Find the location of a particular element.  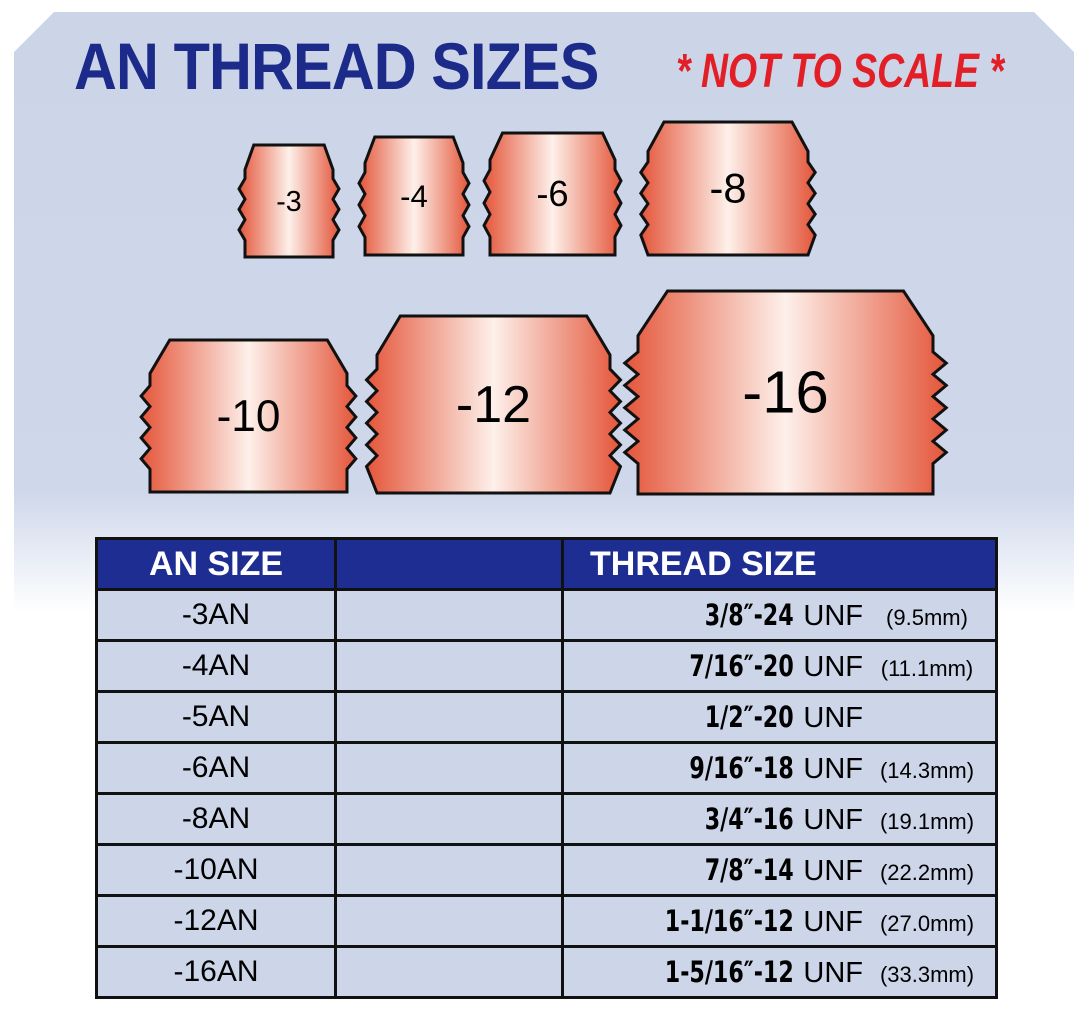

header-blank is located at coordinates (449, 564).